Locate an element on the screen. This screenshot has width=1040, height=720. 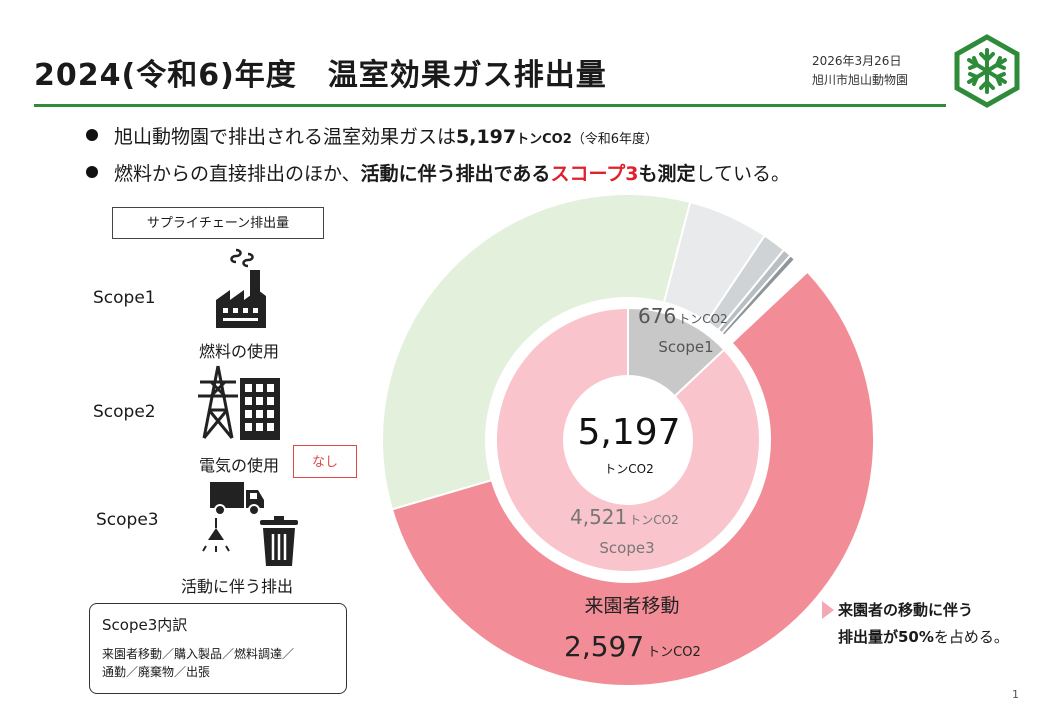
scope1-value-label: 676 トンCO2 is located at coordinates (683, 316).